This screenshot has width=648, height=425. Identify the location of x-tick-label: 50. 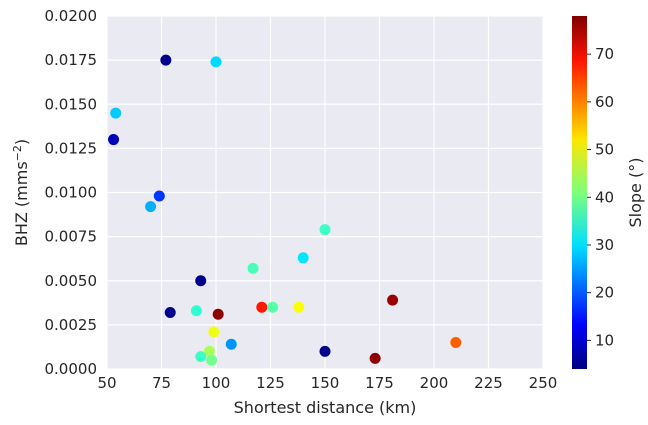
(106, 383).